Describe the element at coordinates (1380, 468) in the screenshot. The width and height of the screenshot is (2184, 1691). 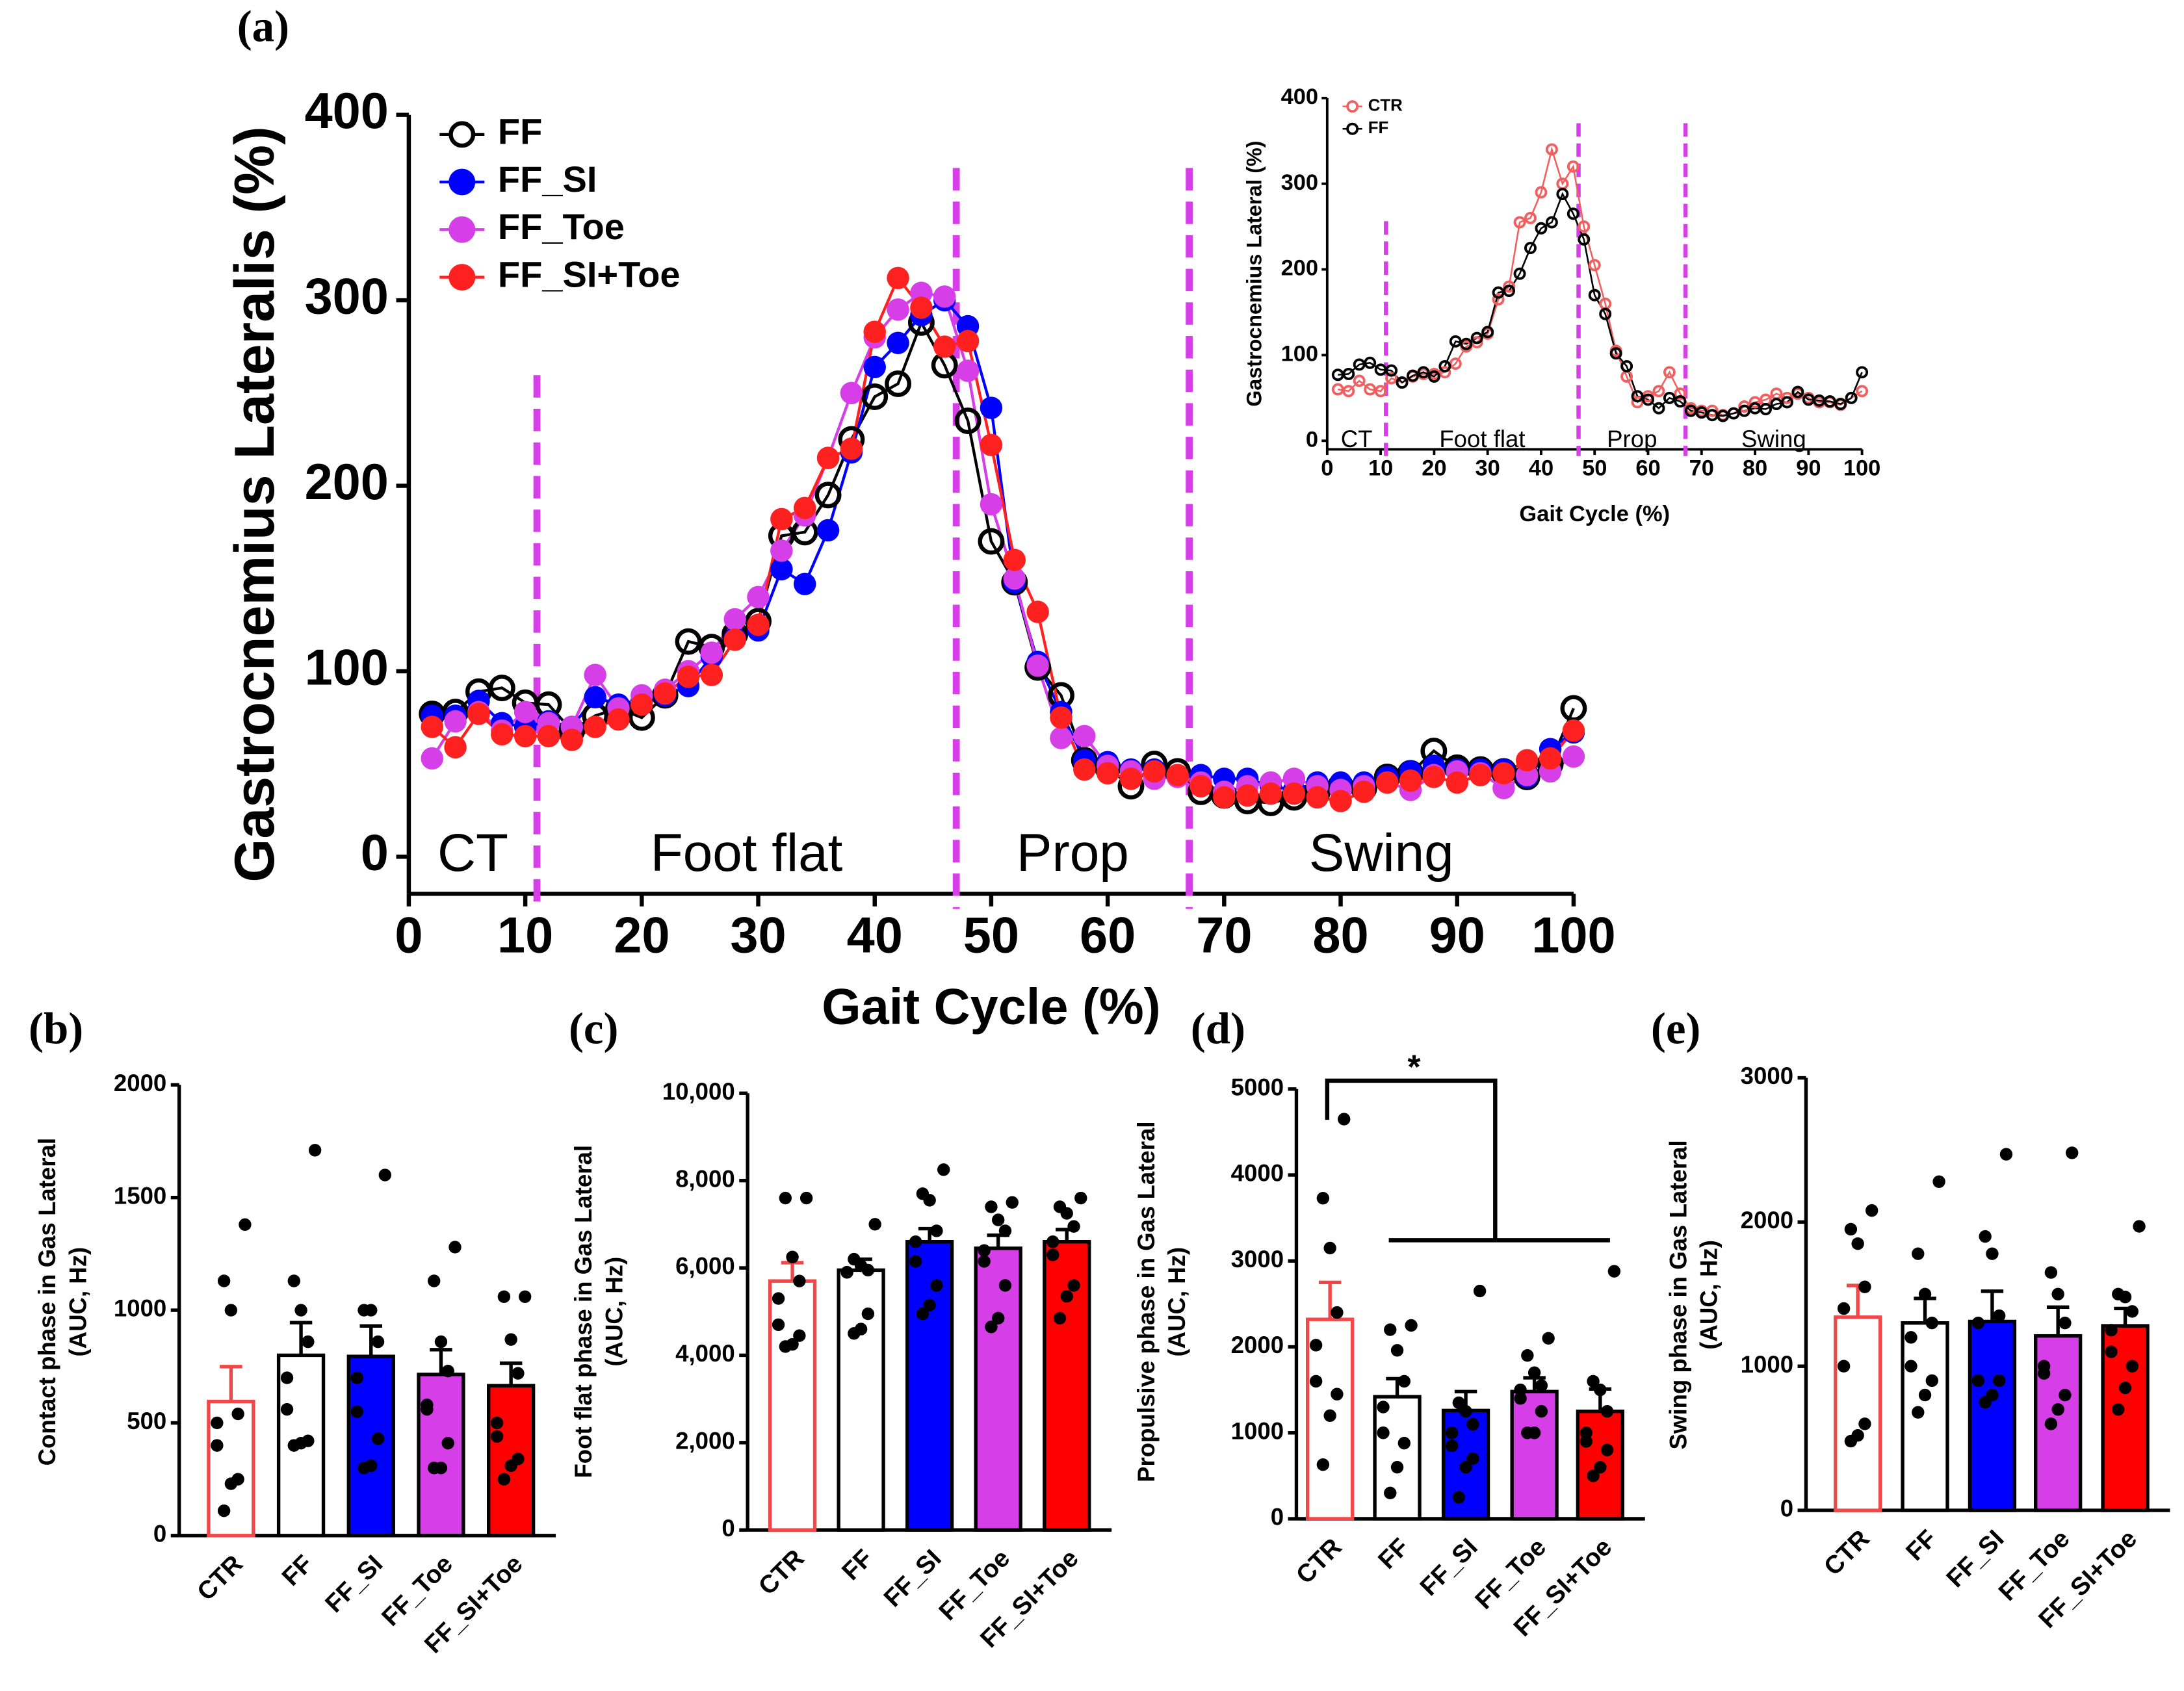
I see `x-tick-label: 10` at that location.